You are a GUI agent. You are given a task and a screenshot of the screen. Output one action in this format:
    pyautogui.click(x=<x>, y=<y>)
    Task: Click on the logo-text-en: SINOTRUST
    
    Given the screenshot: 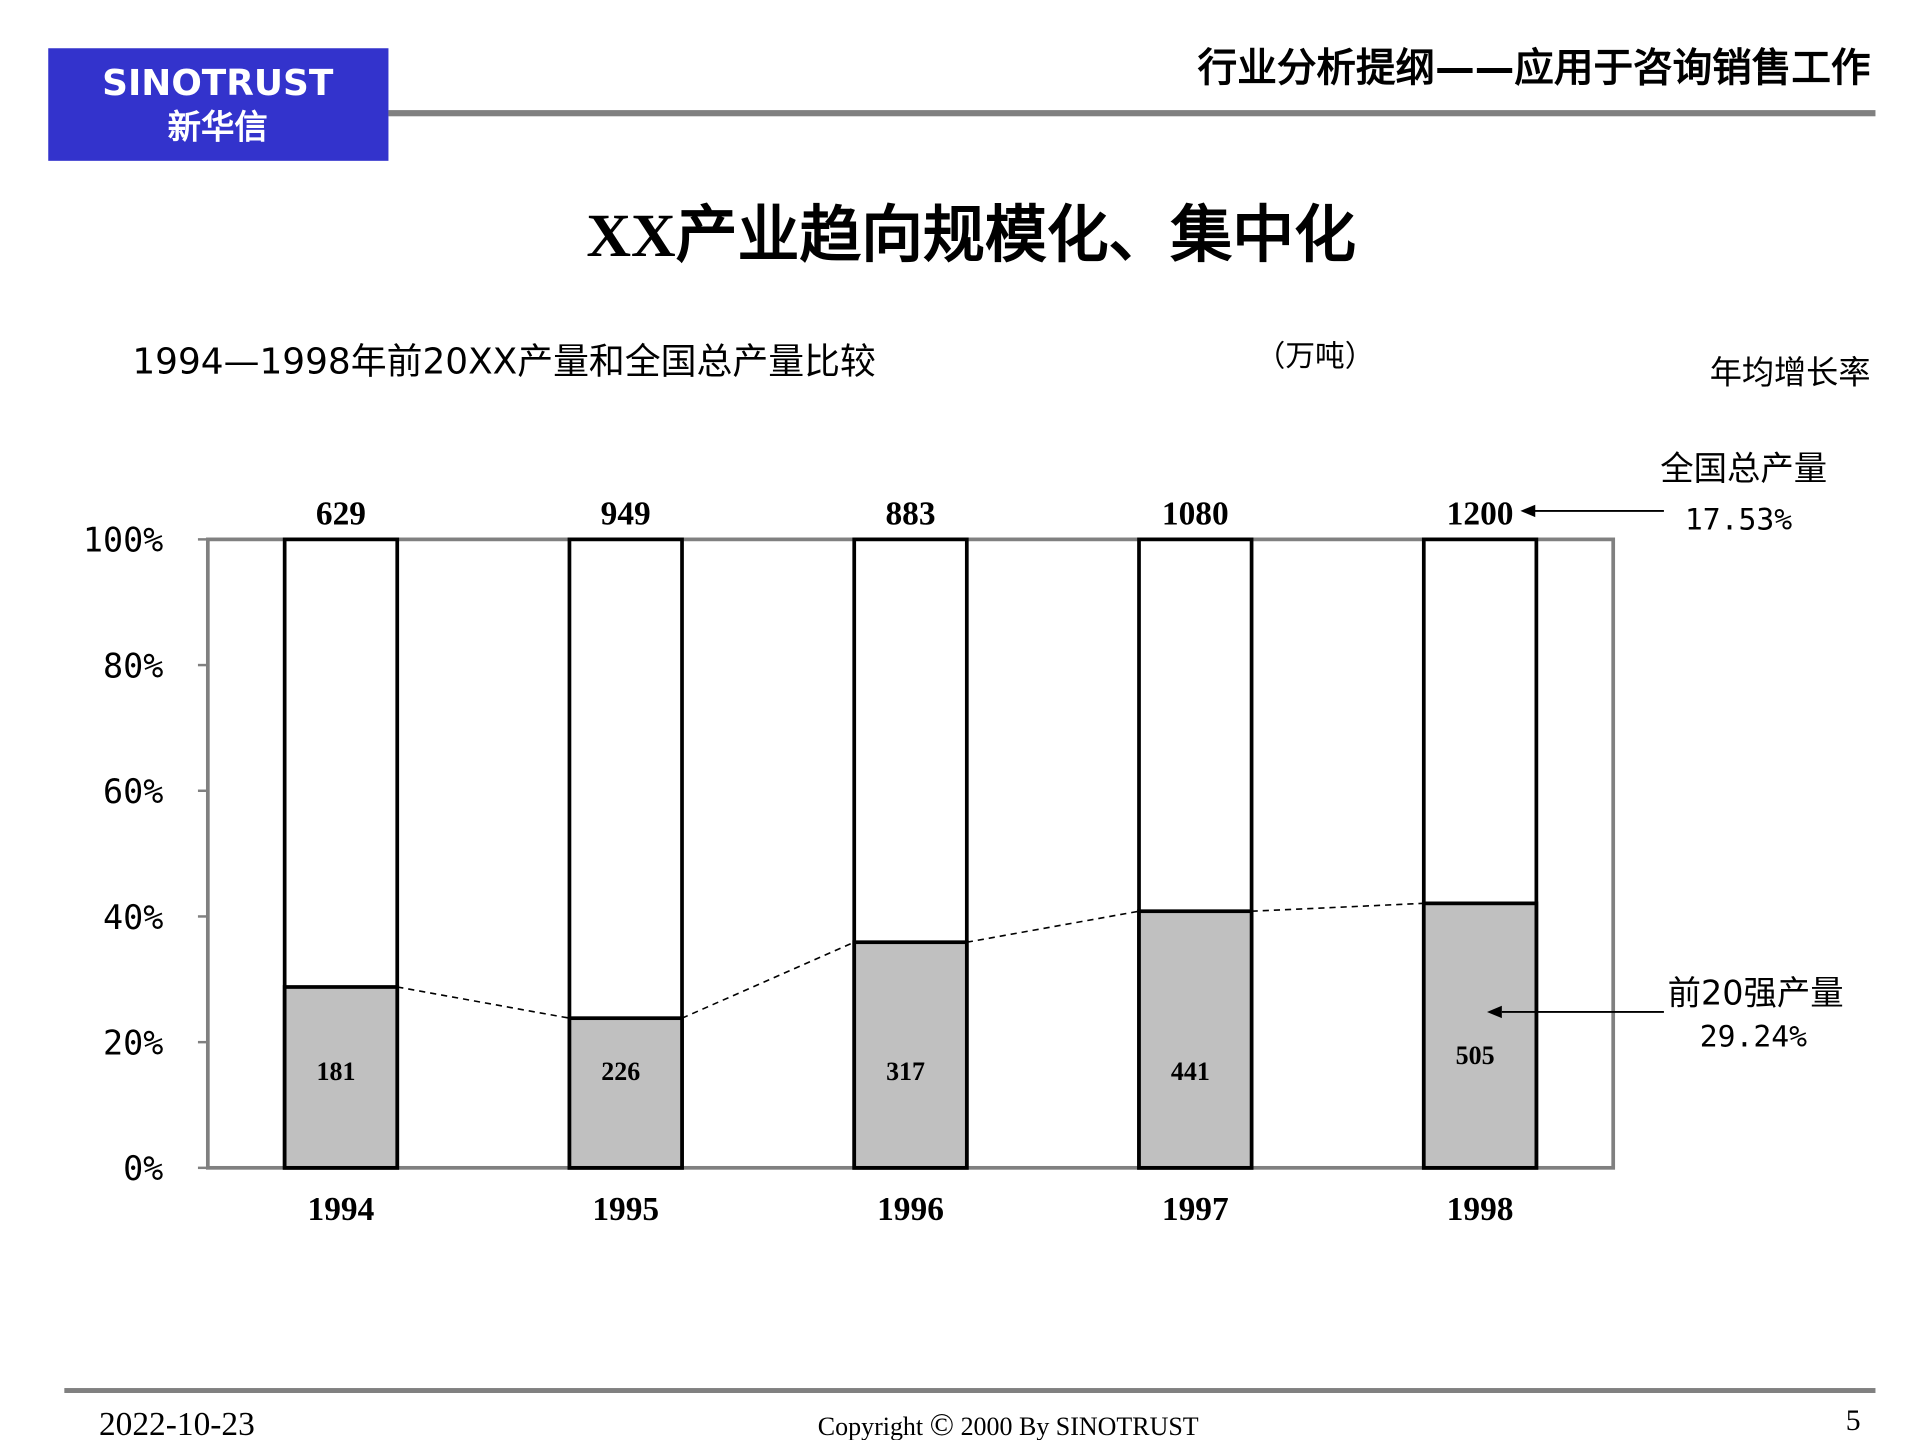 What is the action you would take?
    pyautogui.click(x=218, y=83)
    